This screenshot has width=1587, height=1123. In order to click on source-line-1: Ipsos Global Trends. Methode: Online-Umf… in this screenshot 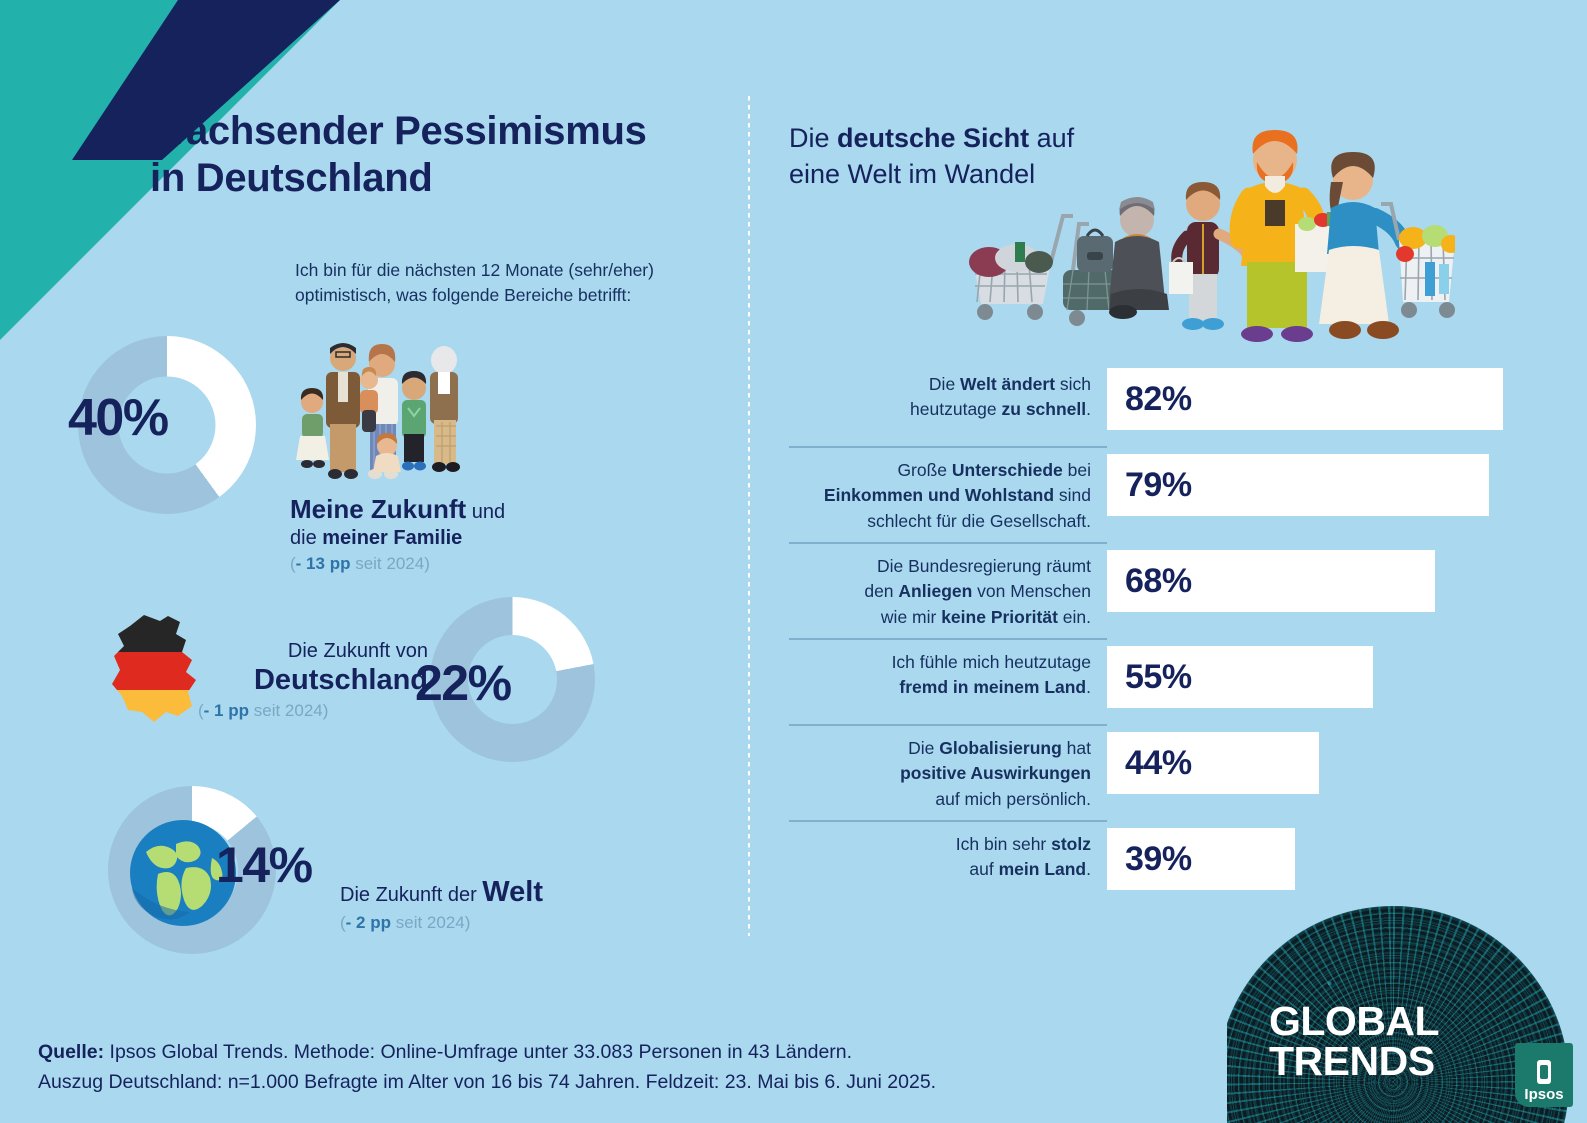, I will do `click(478, 1051)`.